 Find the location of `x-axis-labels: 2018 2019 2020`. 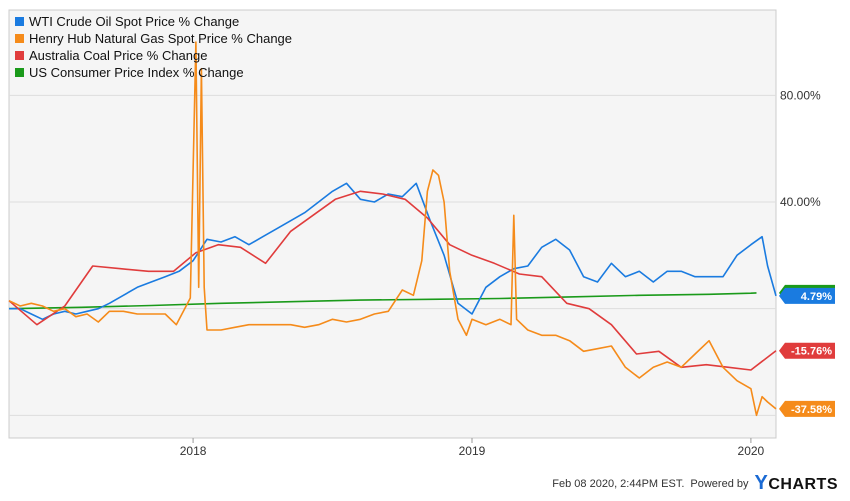

x-axis-labels: 2018 2019 2020 is located at coordinates (472, 448).